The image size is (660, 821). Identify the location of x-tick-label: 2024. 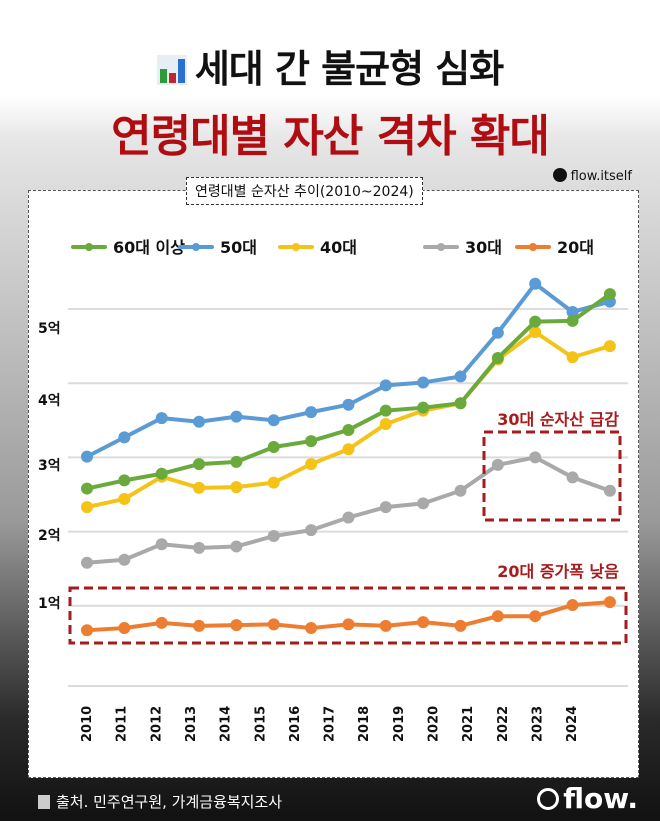
(572, 724).